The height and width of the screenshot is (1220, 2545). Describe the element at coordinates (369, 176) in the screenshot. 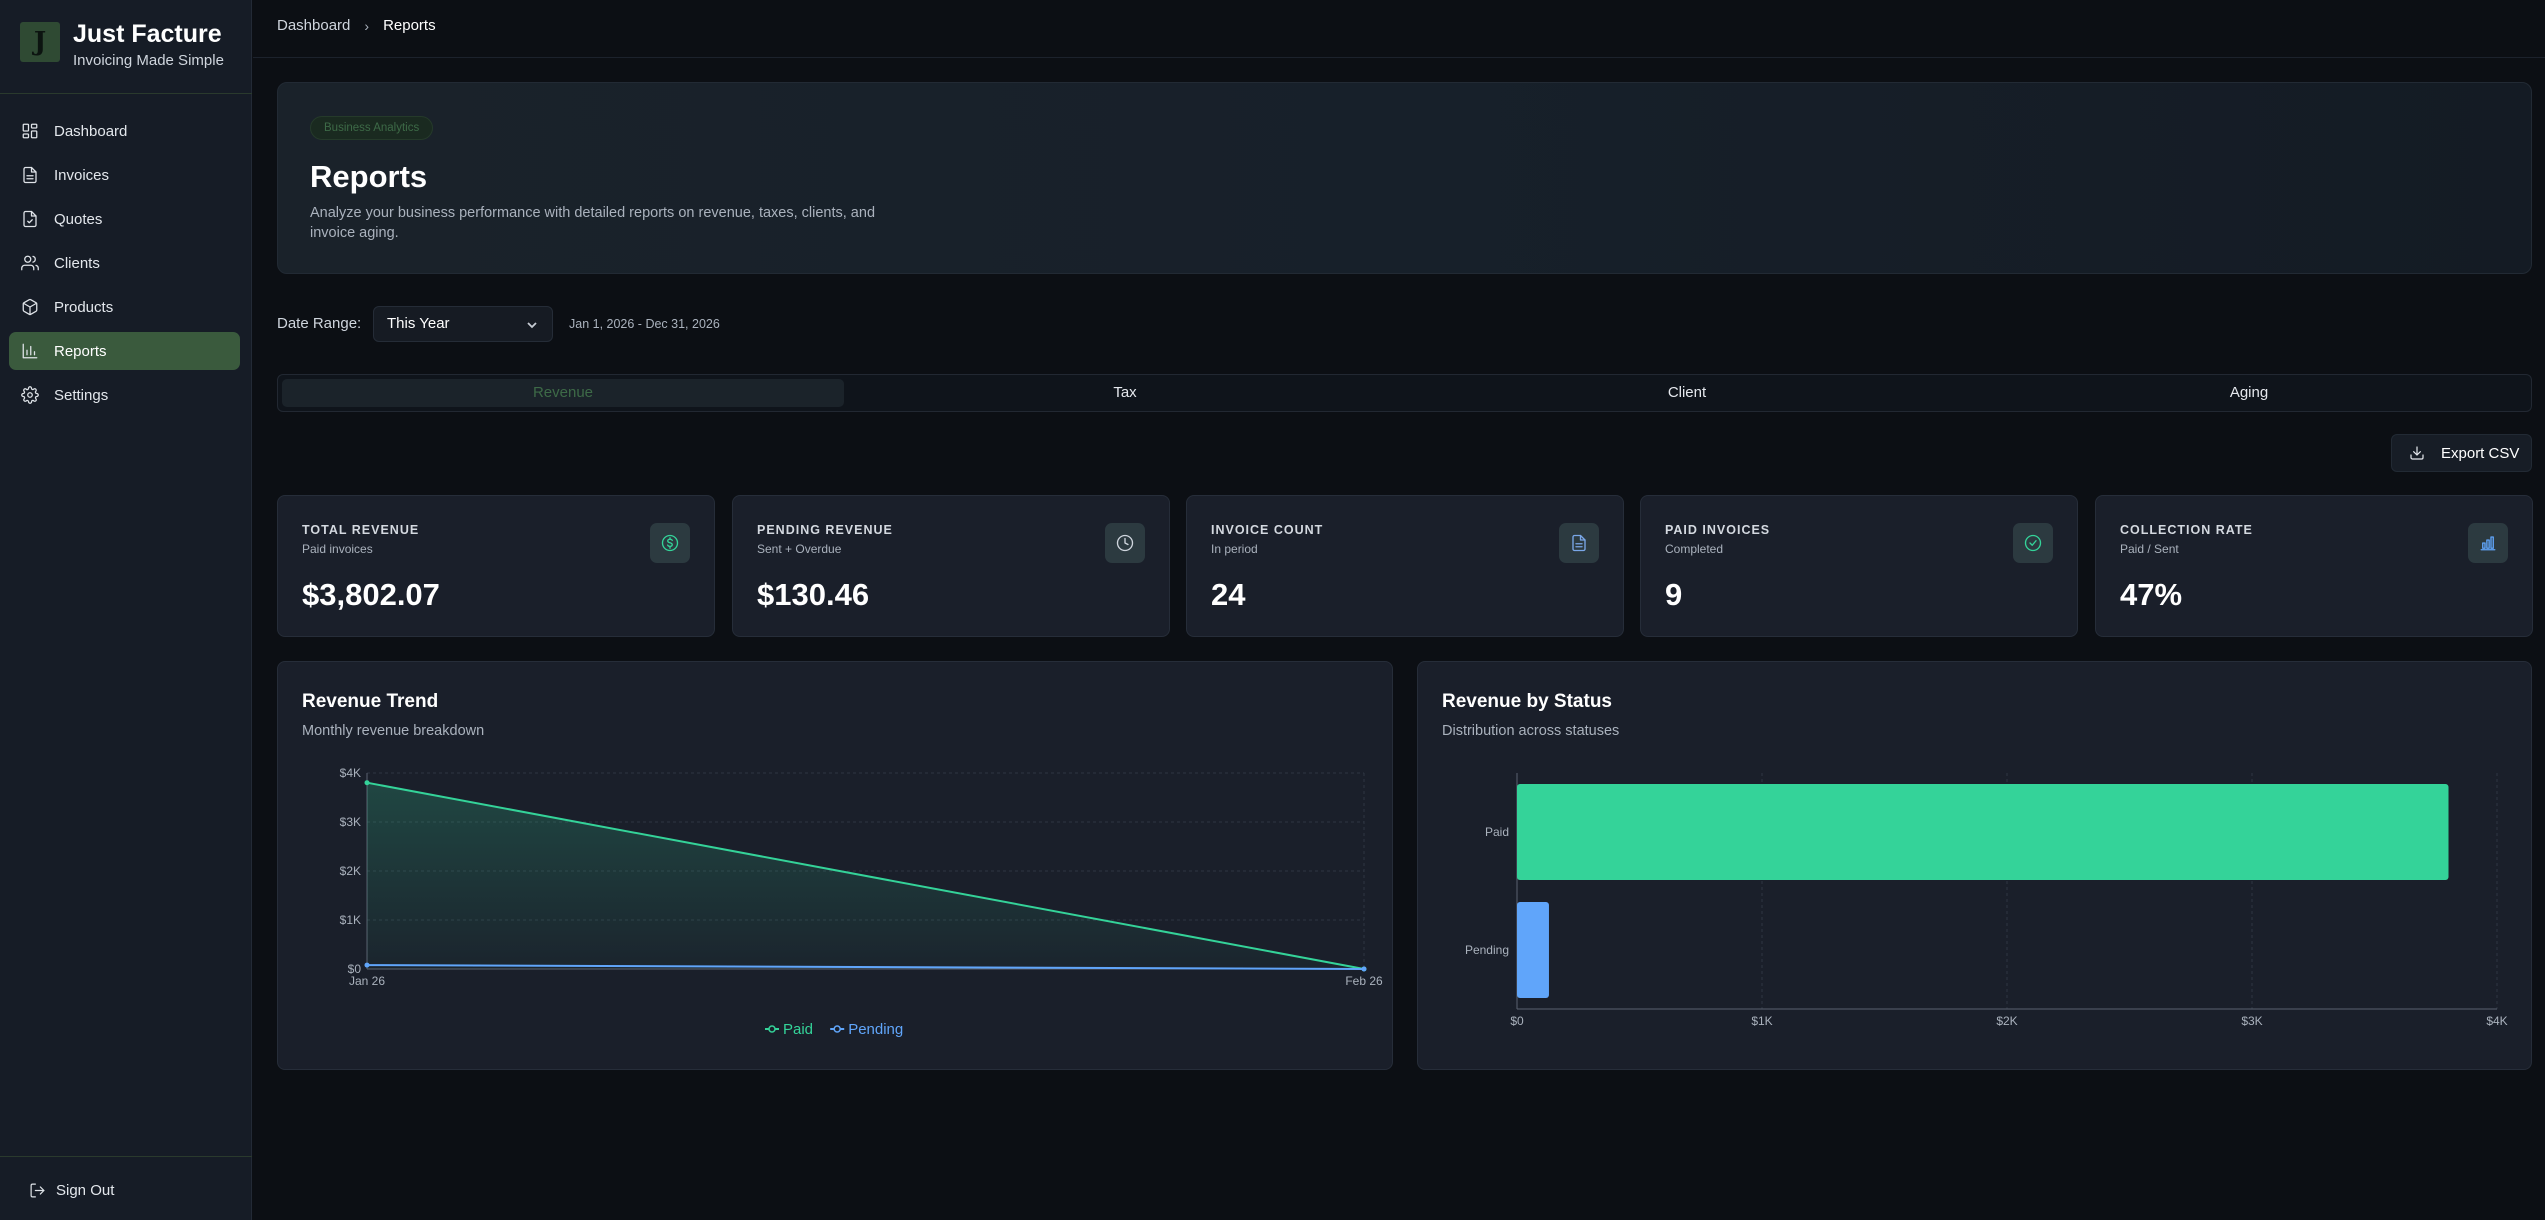

I see `page-title: Reports` at that location.